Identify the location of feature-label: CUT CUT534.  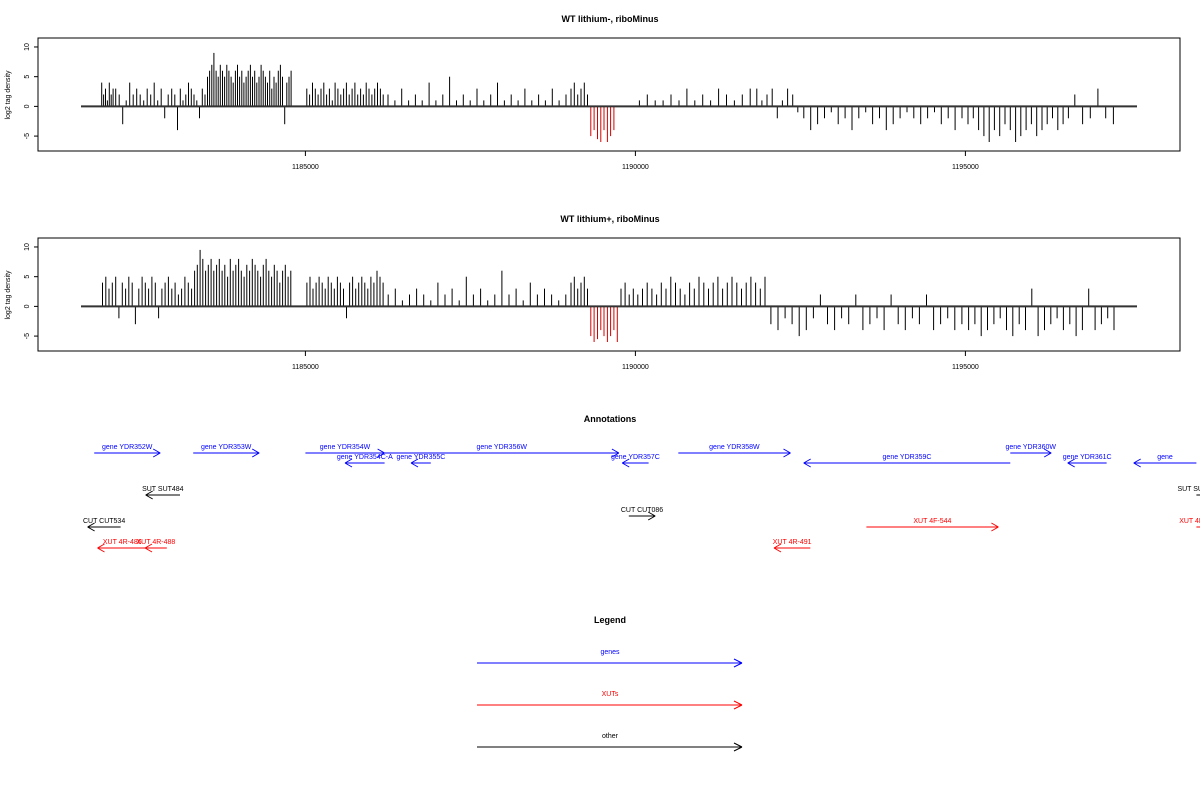
(104, 521).